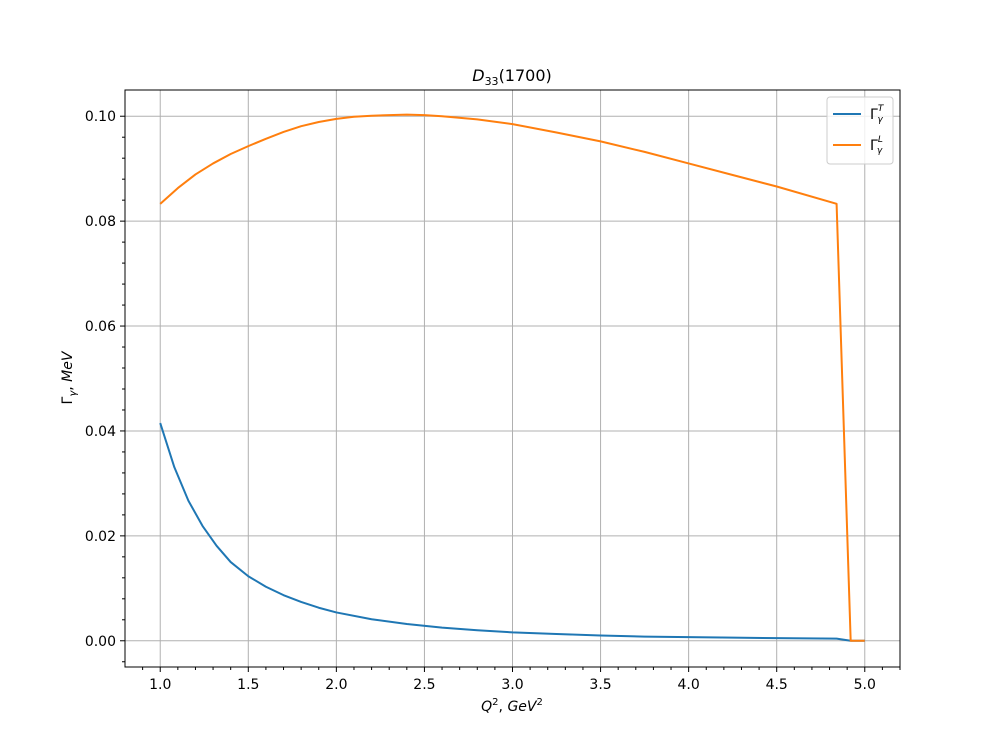 Image resolution: width=1000 pixels, height=750 pixels. I want to click on x-tick-label: 1.0, so click(160, 685).